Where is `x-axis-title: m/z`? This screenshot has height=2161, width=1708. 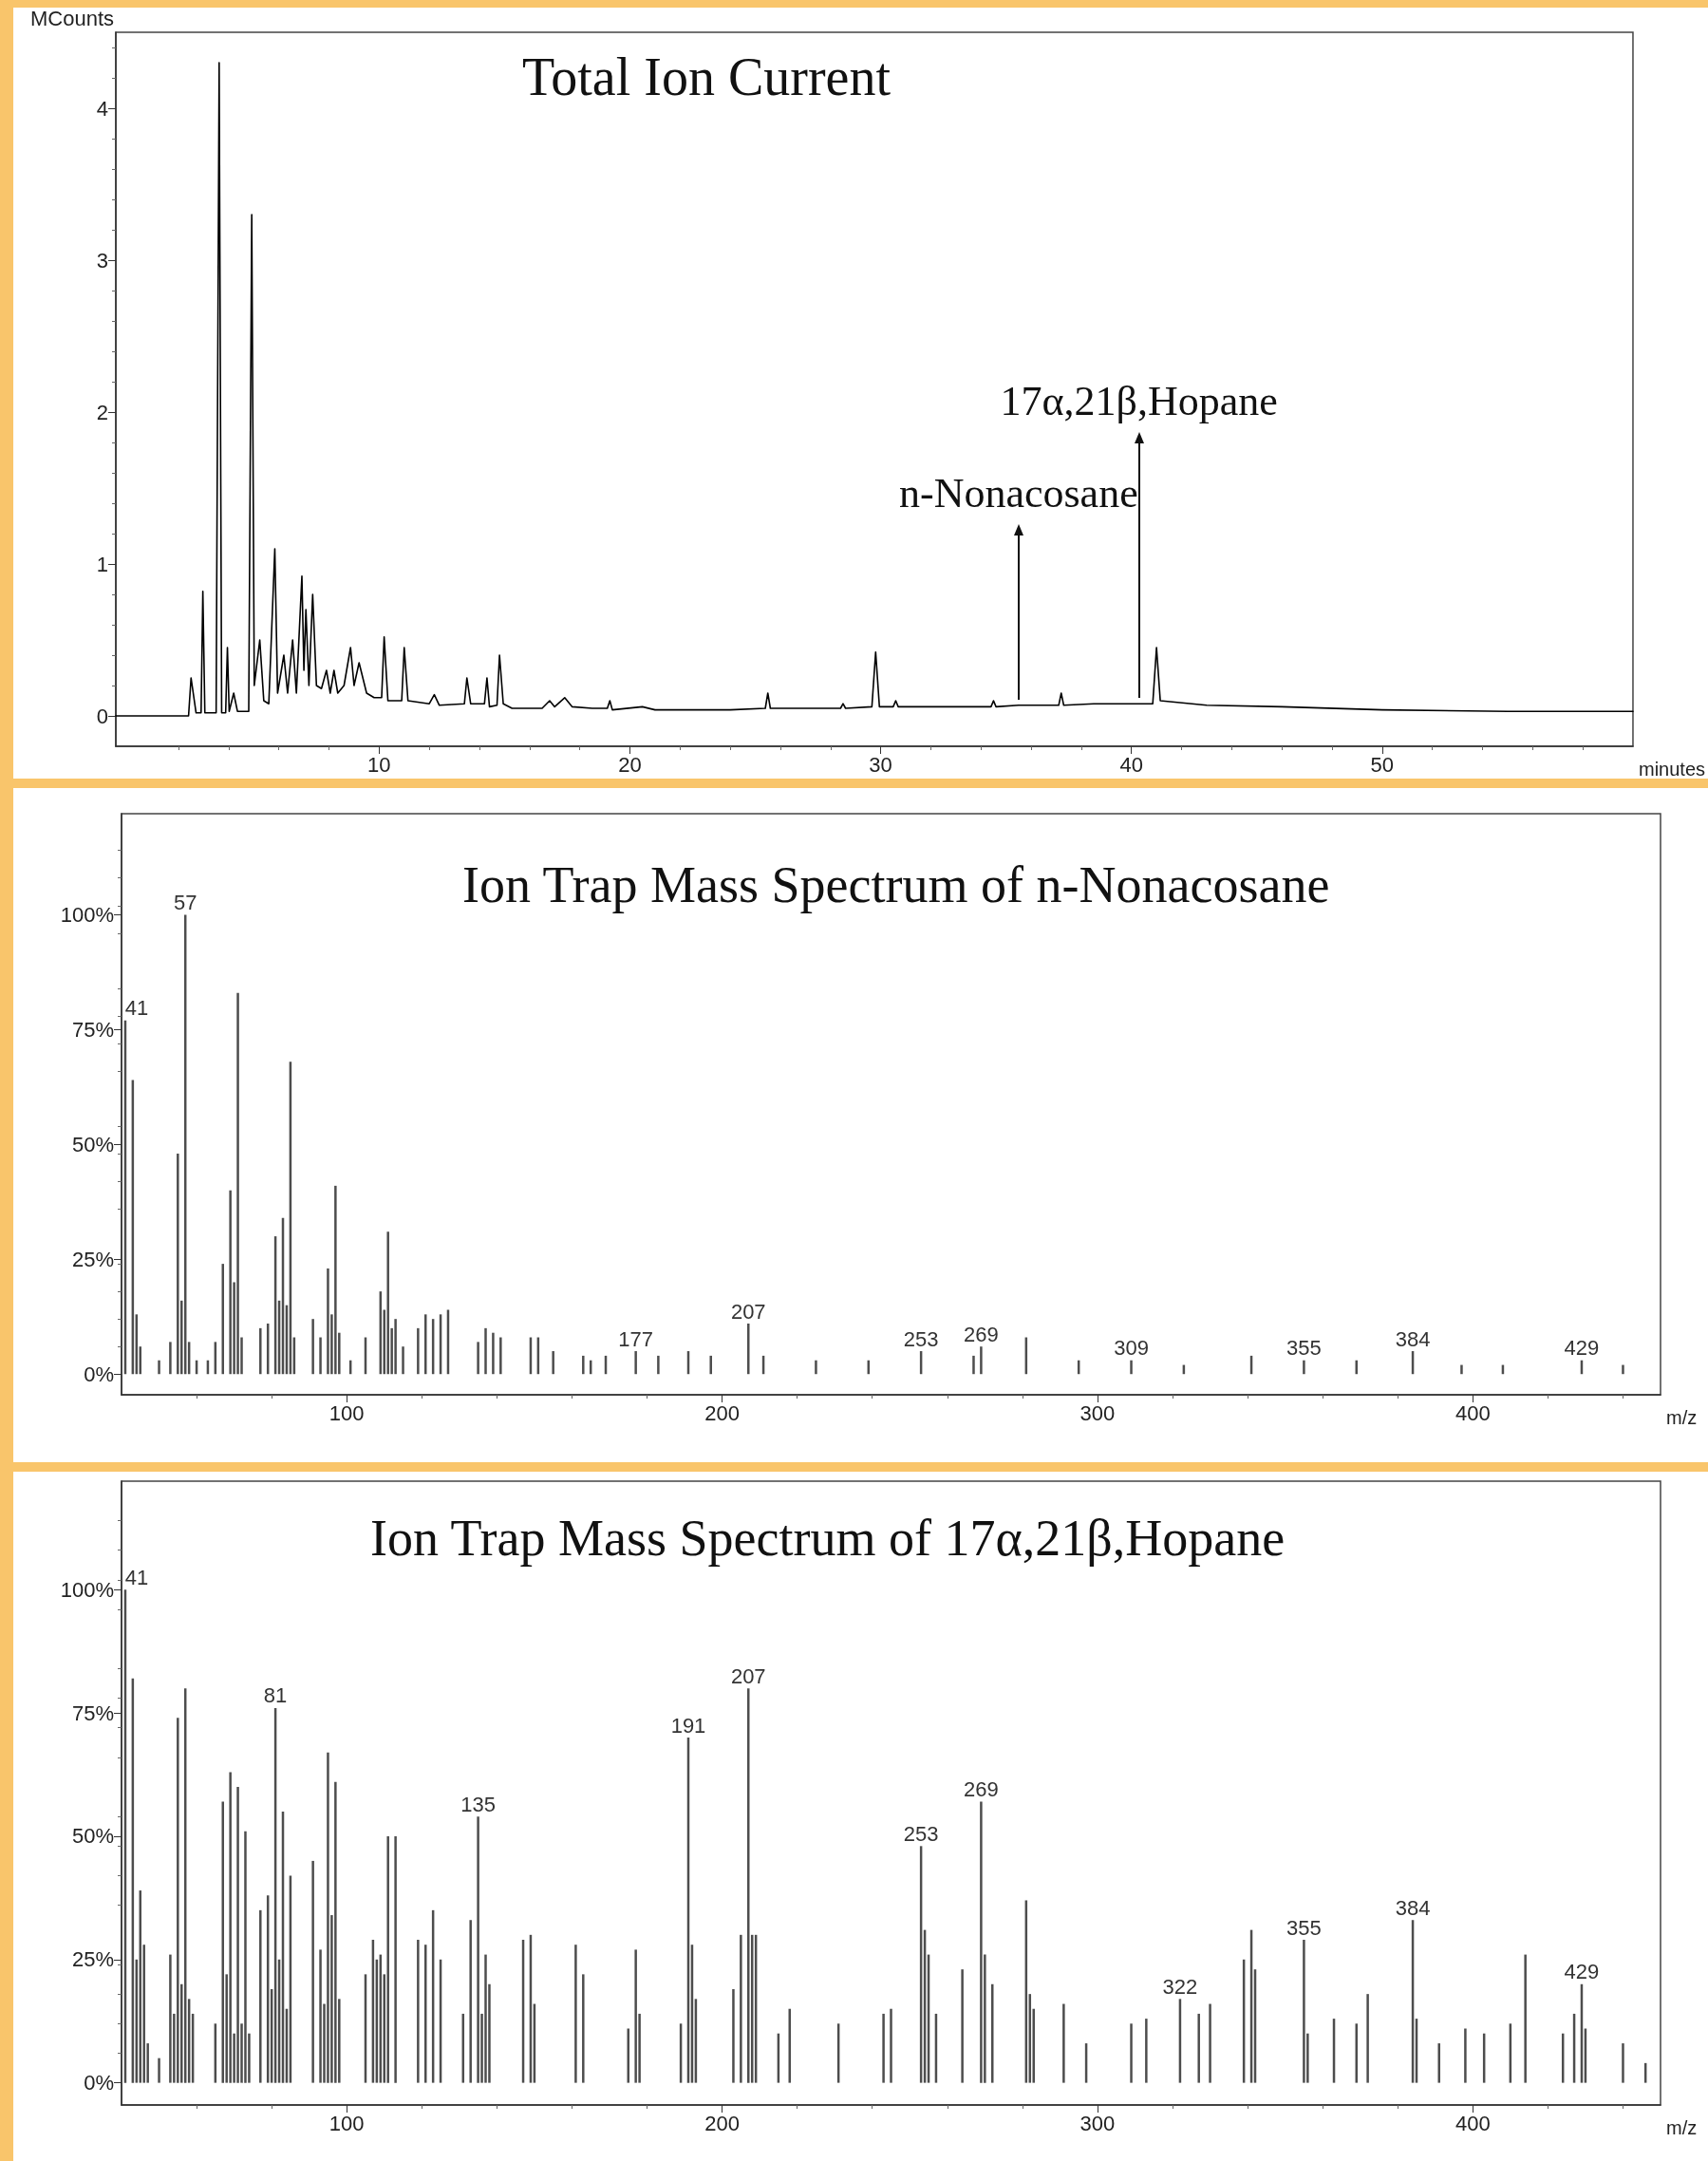 x-axis-title: m/z is located at coordinates (1682, 2127).